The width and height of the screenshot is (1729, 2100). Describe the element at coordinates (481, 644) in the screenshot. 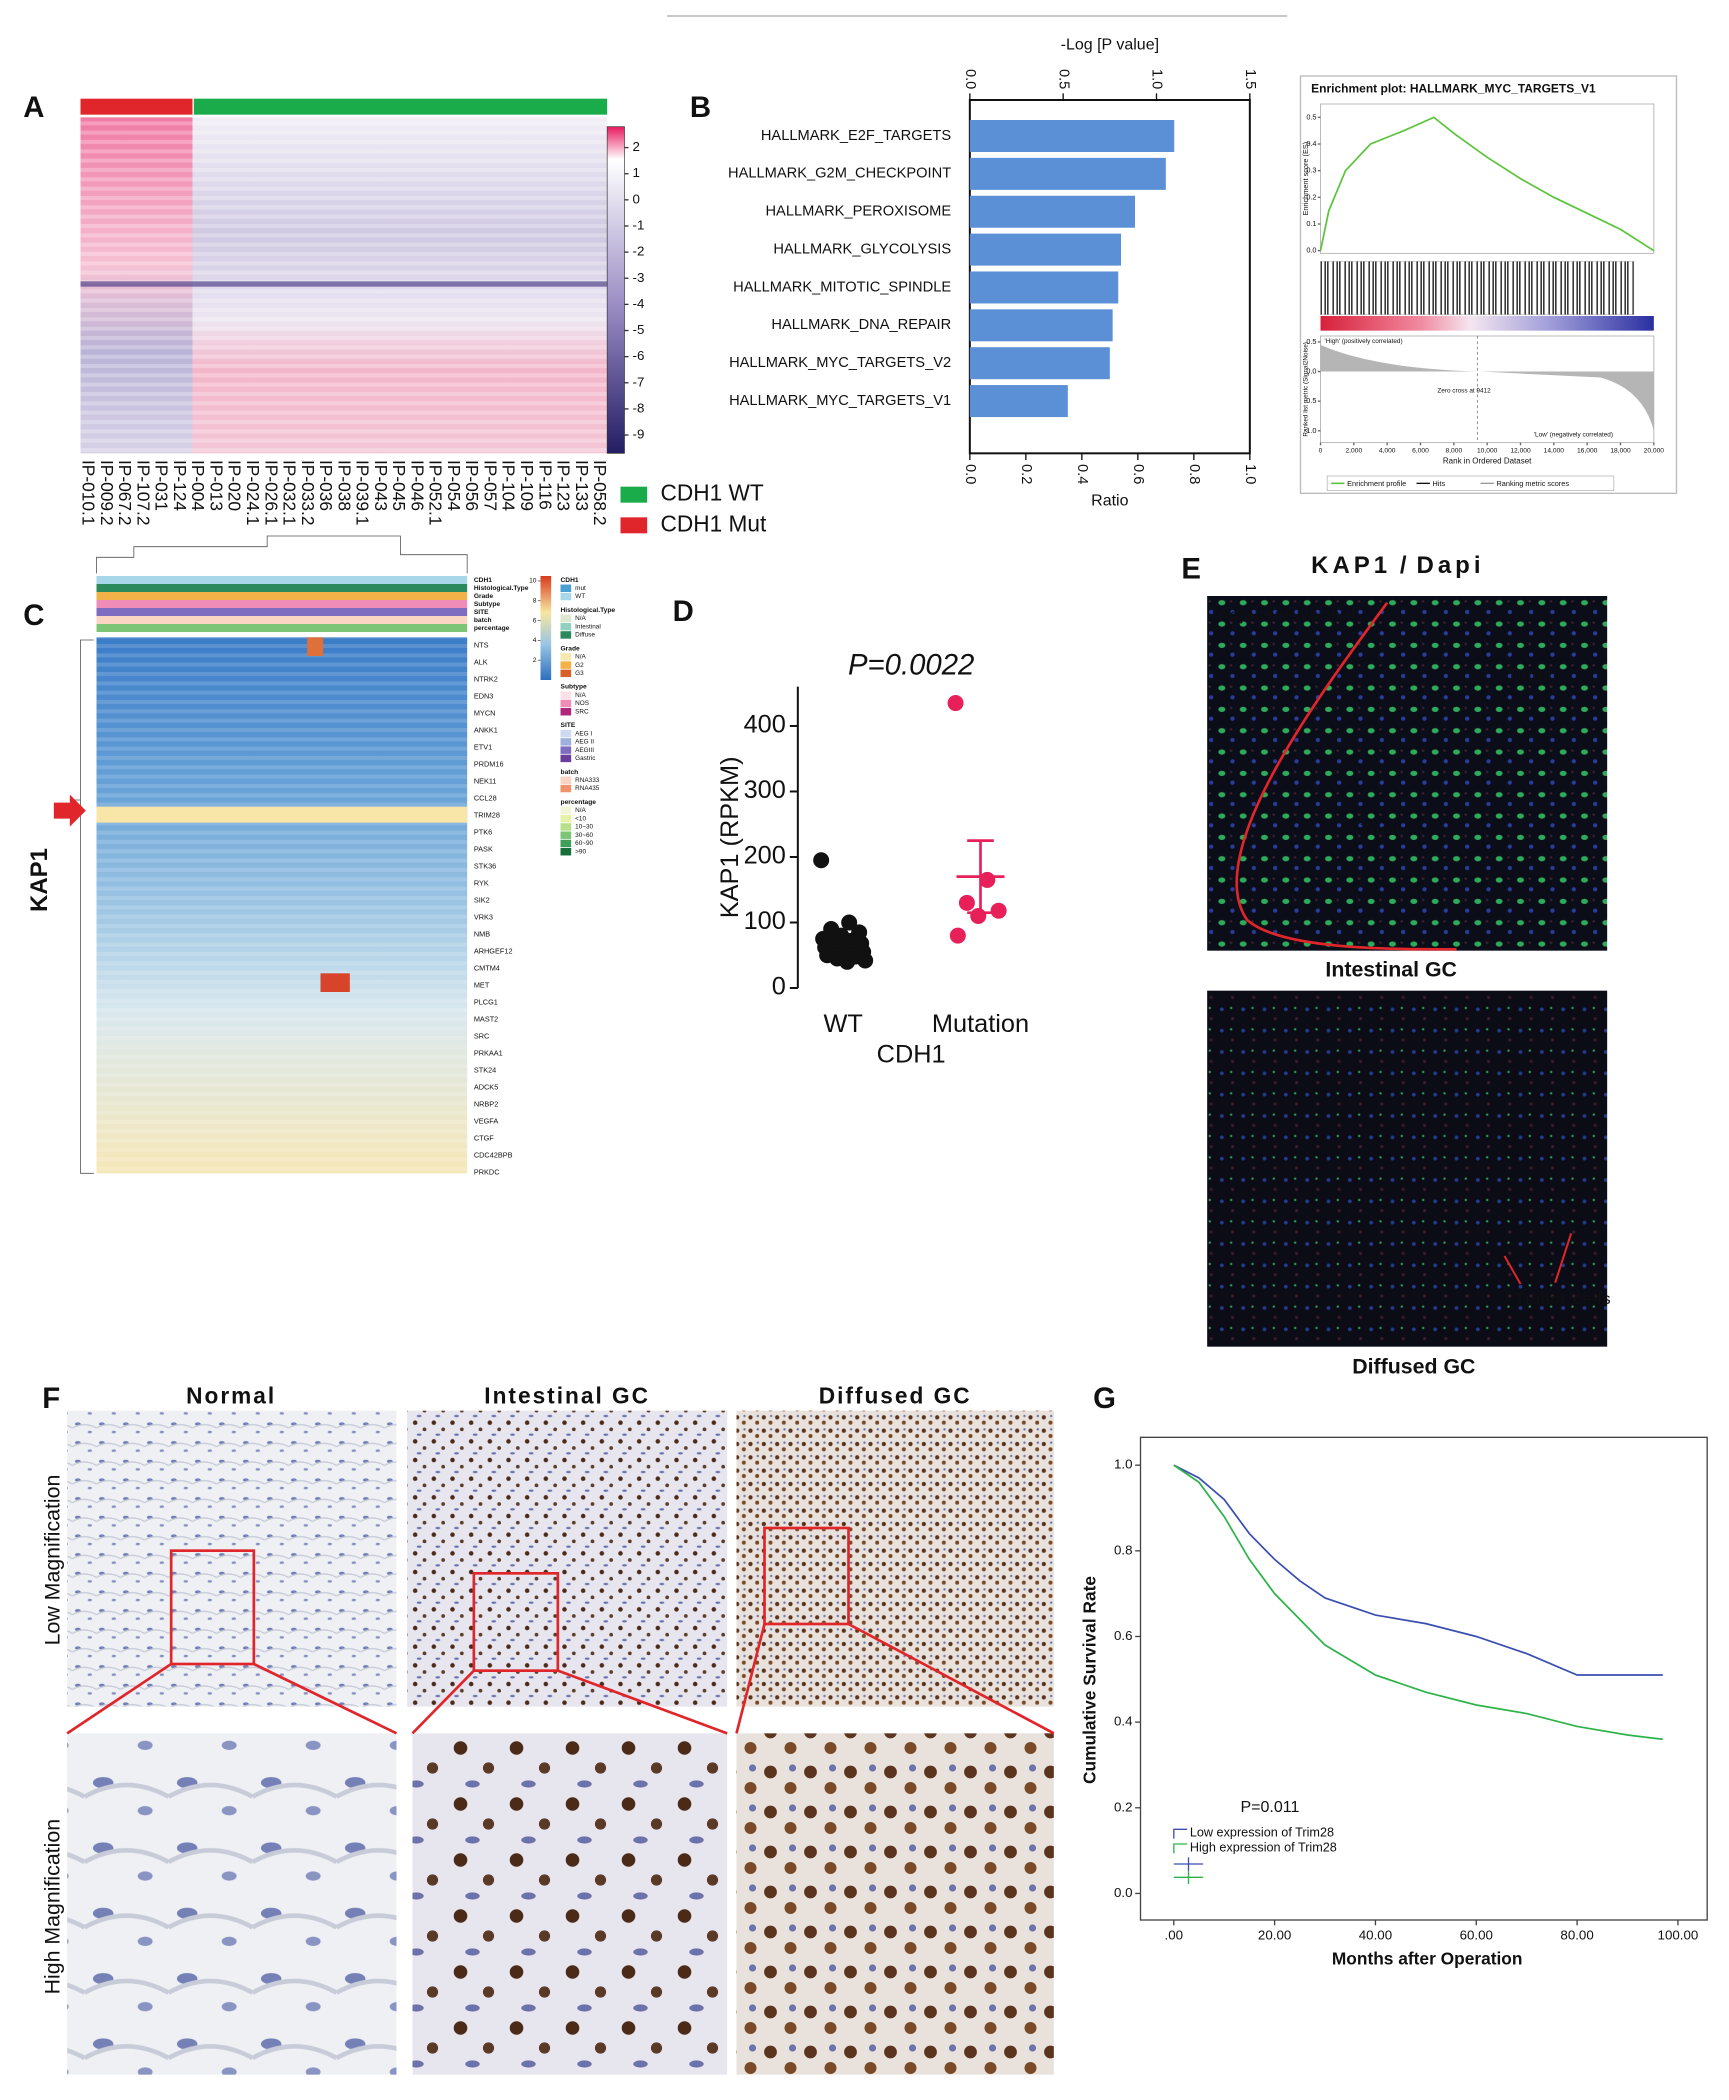

I see `gene-label: NTS` at that location.